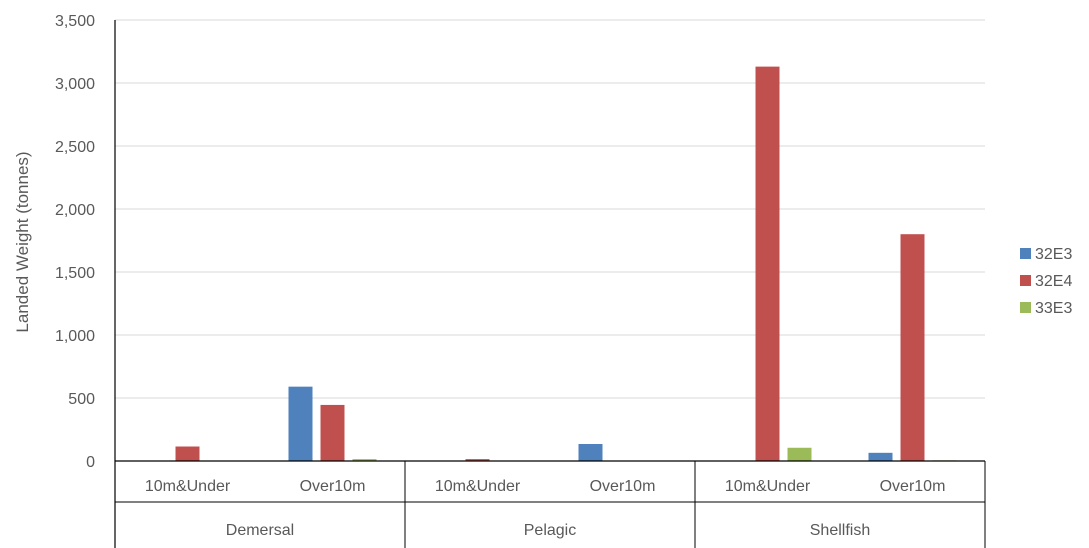 This screenshot has width=1089, height=548. I want to click on y-tick-label: 500, so click(81, 399).